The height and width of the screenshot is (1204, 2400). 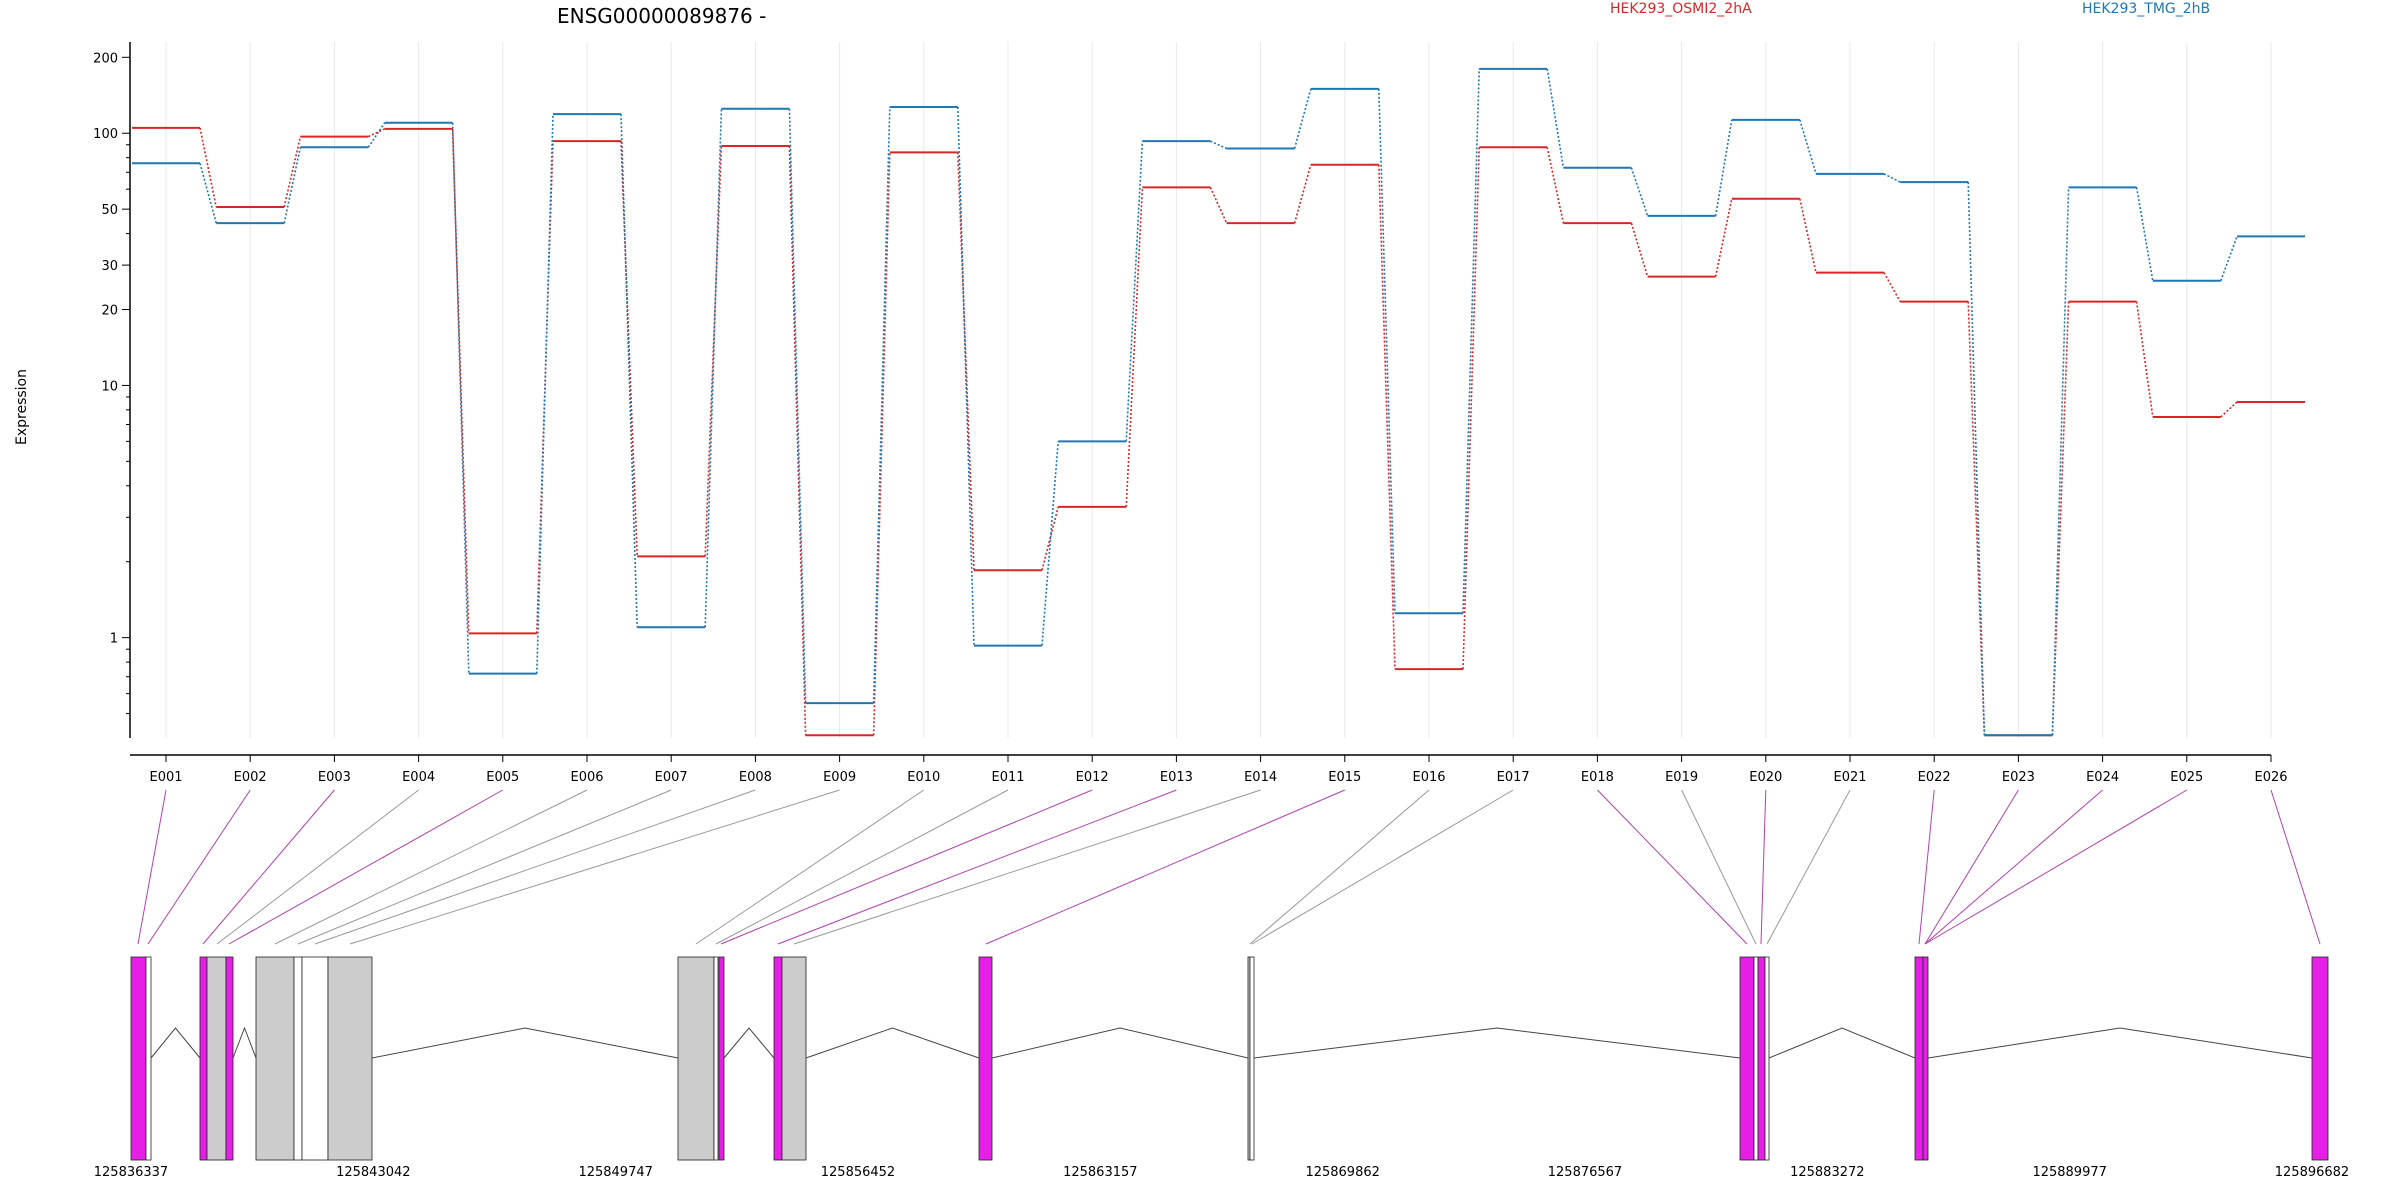 What do you see at coordinates (199, 867) in the screenshot?
I see `exon-link-e002` at bounding box center [199, 867].